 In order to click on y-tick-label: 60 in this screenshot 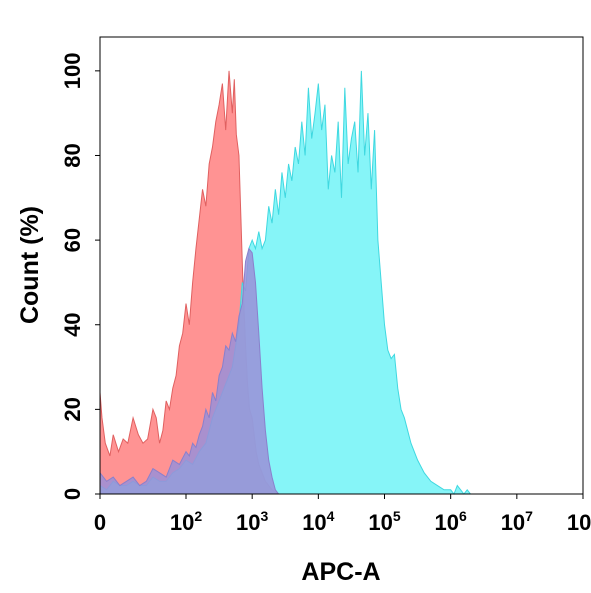, I will do `click(72, 240)`.